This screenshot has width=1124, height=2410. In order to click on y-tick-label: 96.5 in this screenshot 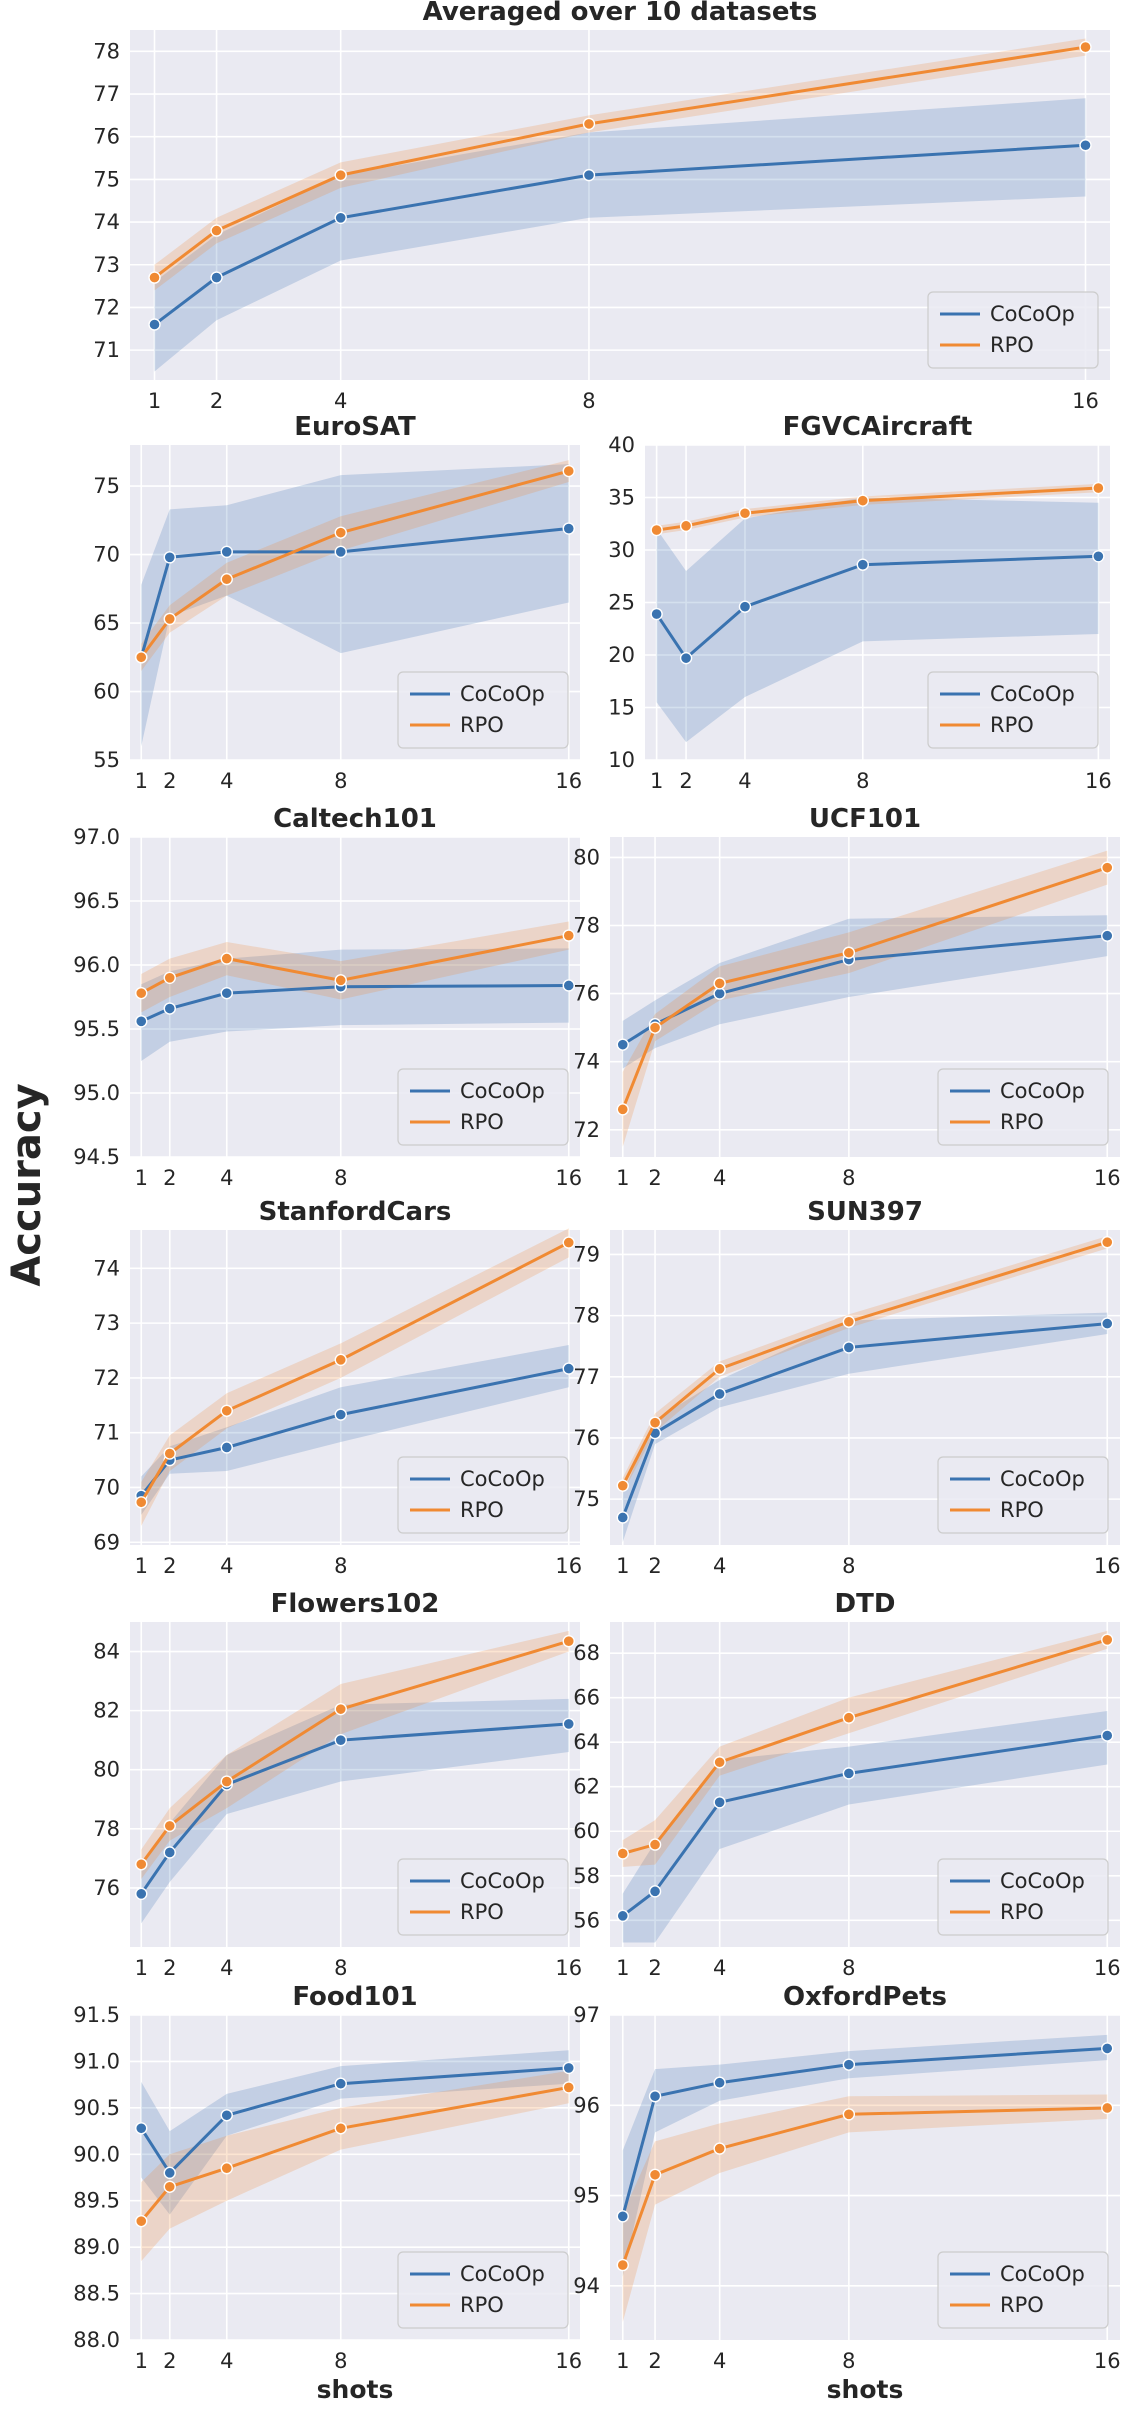, I will do `click(96, 901)`.